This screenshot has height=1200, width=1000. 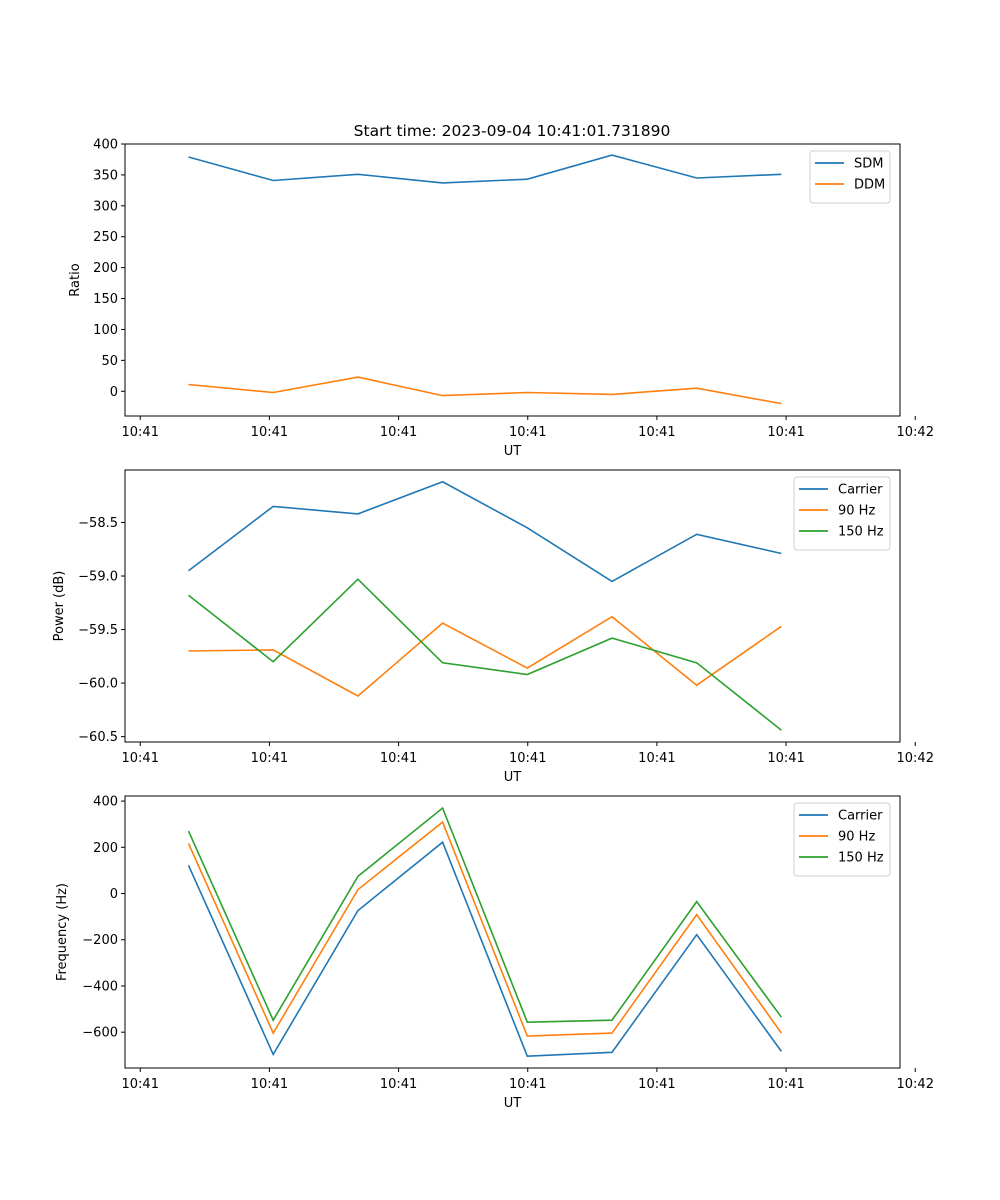 I want to click on y-tick-label: 250, so click(x=105, y=237).